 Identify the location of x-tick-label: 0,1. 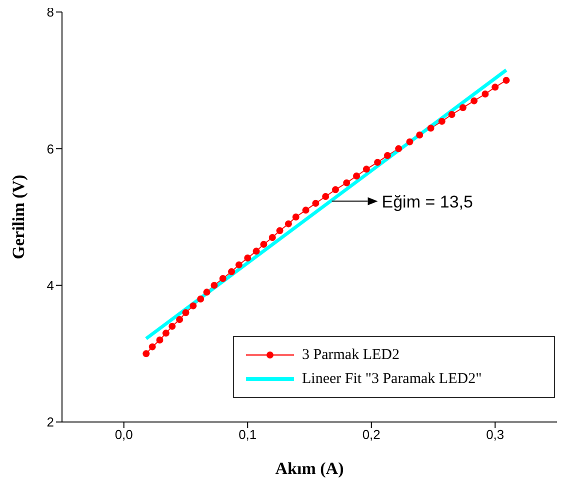
(247, 434).